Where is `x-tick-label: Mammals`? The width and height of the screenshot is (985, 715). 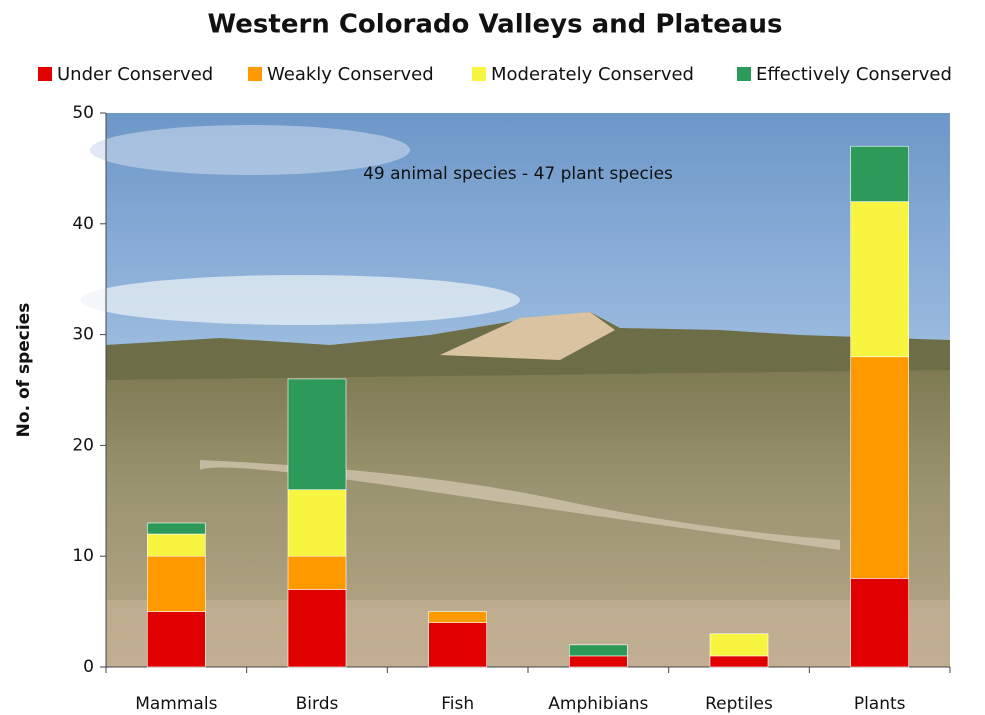 x-tick-label: Mammals is located at coordinates (176, 704).